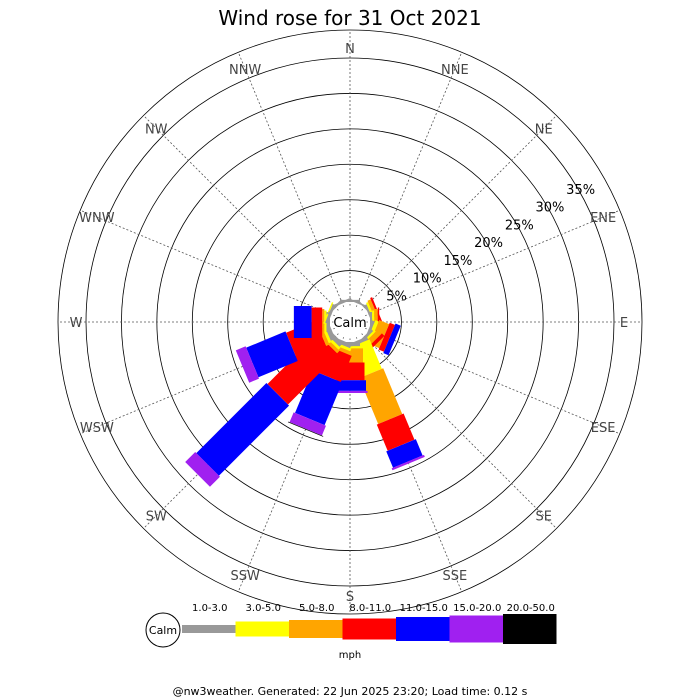  Describe the element at coordinates (549, 208) in the screenshot. I see `radial-tick-30: 30%` at that location.